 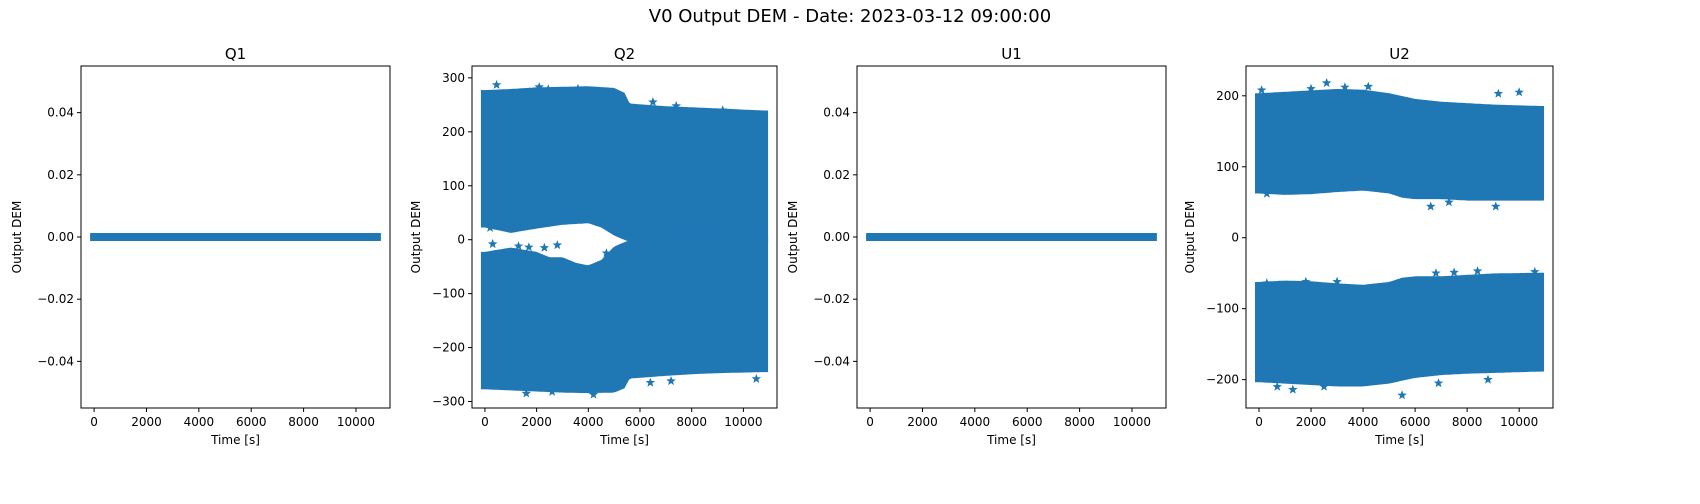 I want to click on y-tick-label: −0.04, so click(x=55, y=361).